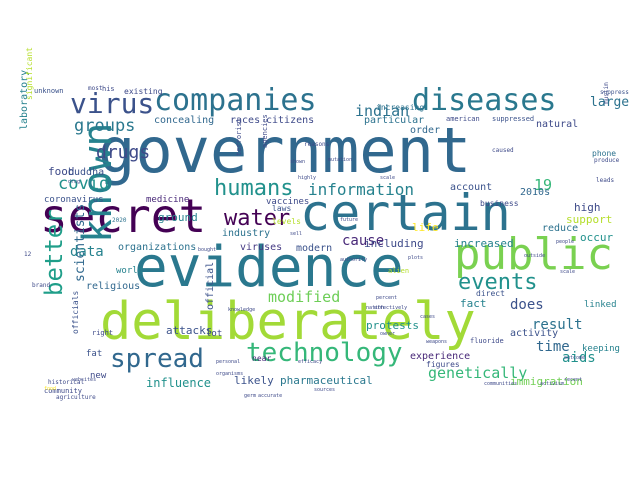 The image size is (640, 480). What do you see at coordinates (254, 380) in the screenshot?
I see `cloud-word: likely` at bounding box center [254, 380].